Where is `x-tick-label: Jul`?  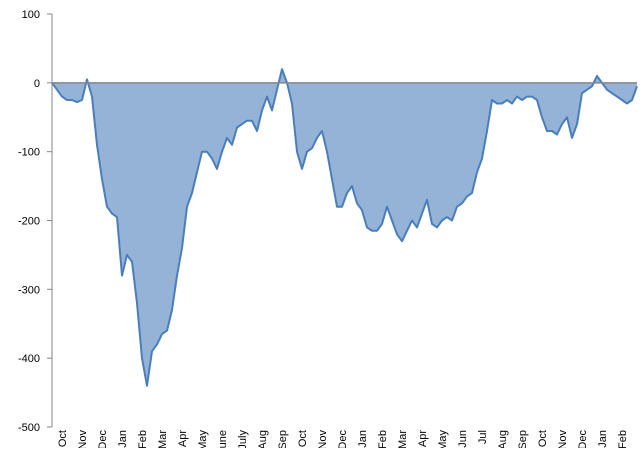 x-tick-label: Jul is located at coordinates (483, 437).